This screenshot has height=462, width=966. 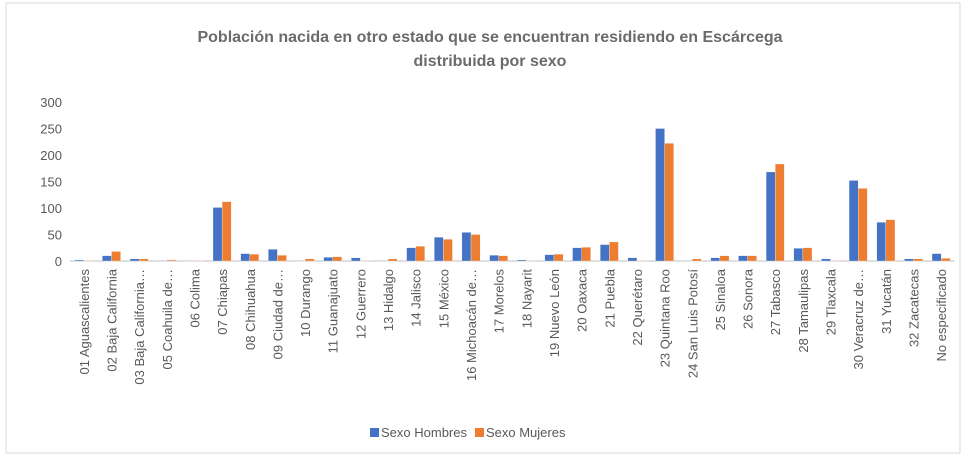 I want to click on x-tick-label: 26 Sonora, so click(x=748, y=298).